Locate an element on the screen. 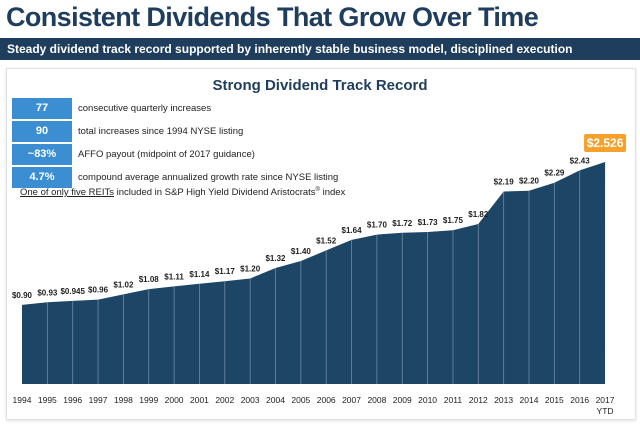  data-label: $2.29 is located at coordinates (554, 173).